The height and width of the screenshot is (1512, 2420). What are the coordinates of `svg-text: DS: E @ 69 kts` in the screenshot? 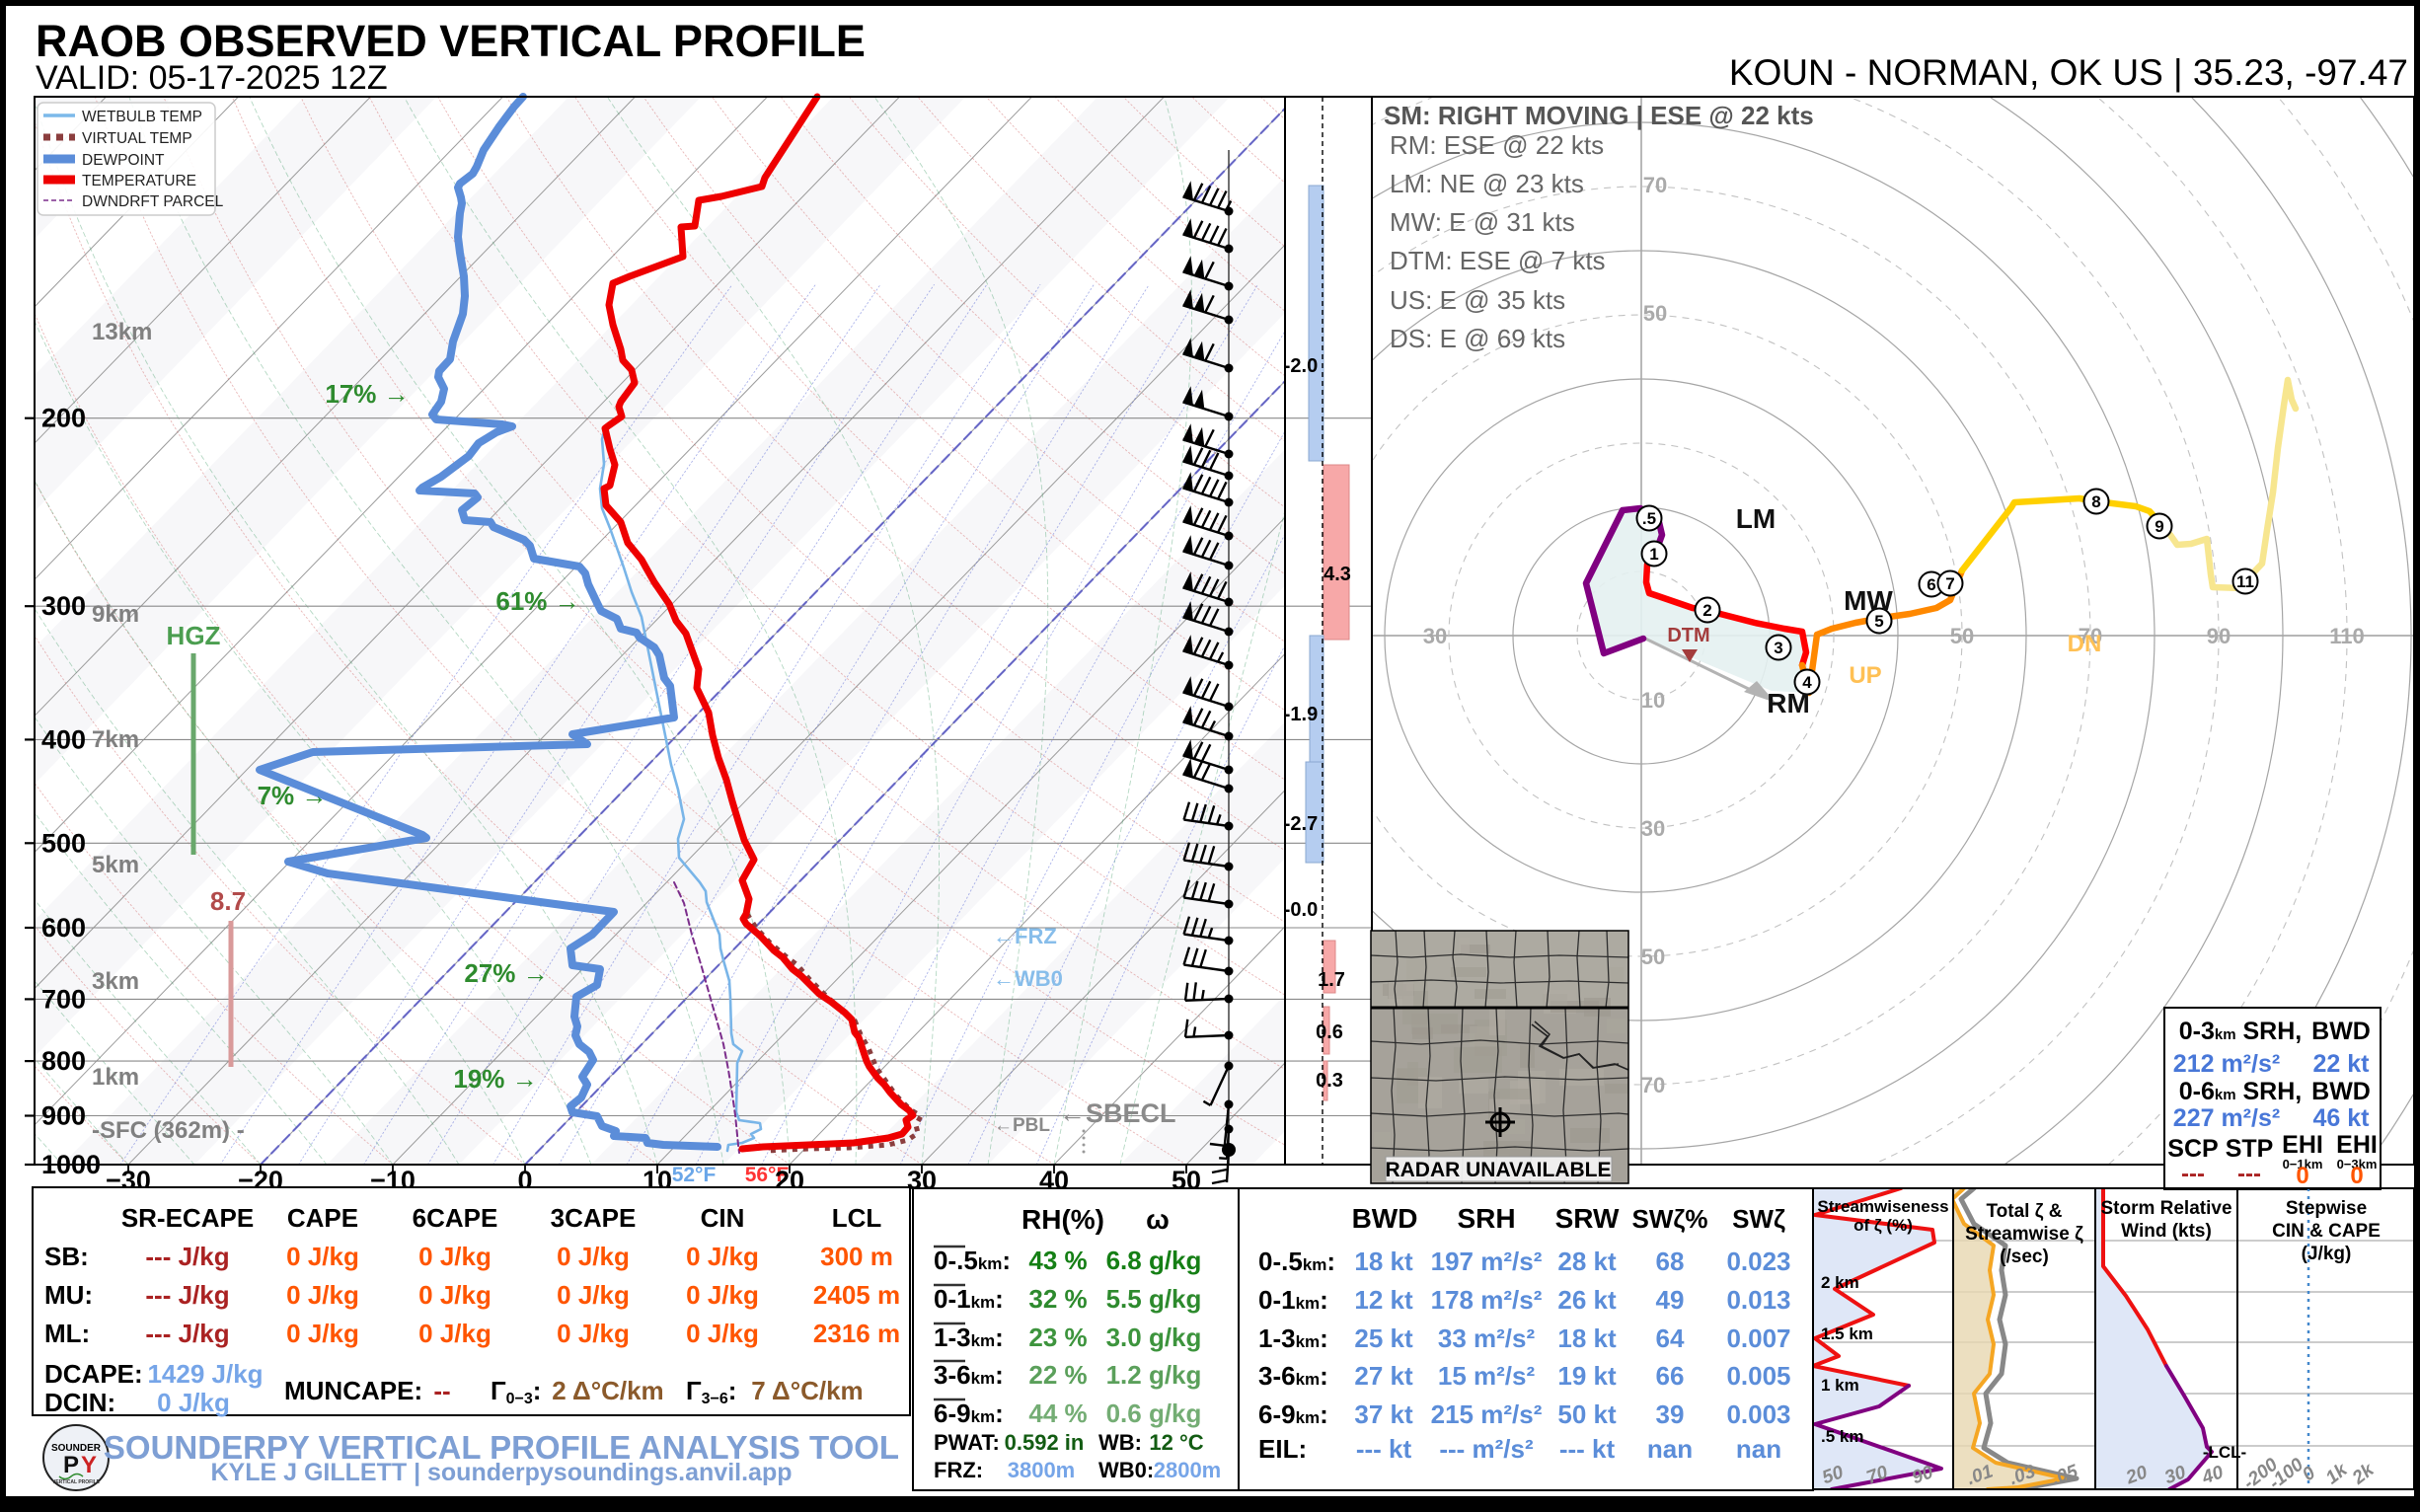 It's located at (1477, 338).